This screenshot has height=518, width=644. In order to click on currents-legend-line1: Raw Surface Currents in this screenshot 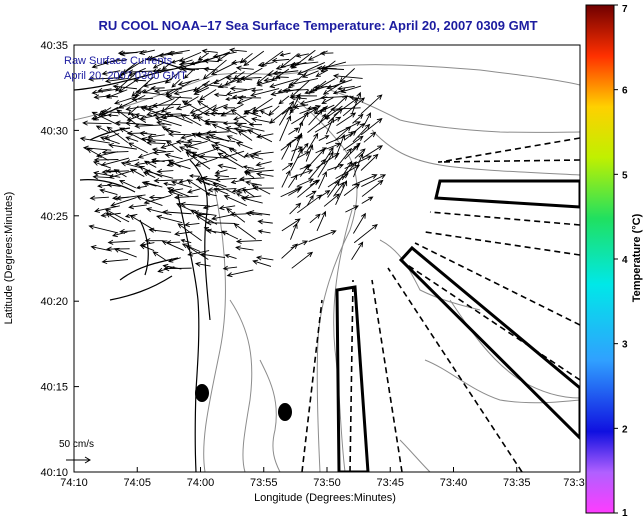, I will do `click(118, 61)`.